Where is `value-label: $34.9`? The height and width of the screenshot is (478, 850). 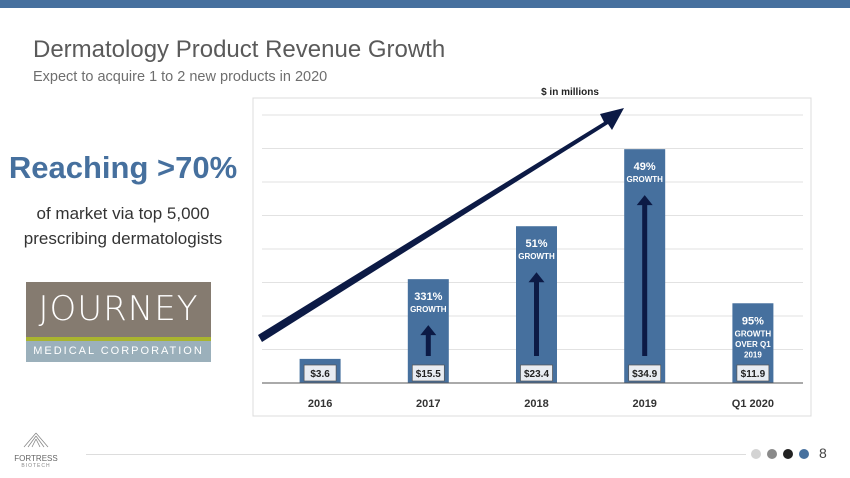 value-label: $34.9 is located at coordinates (644, 374).